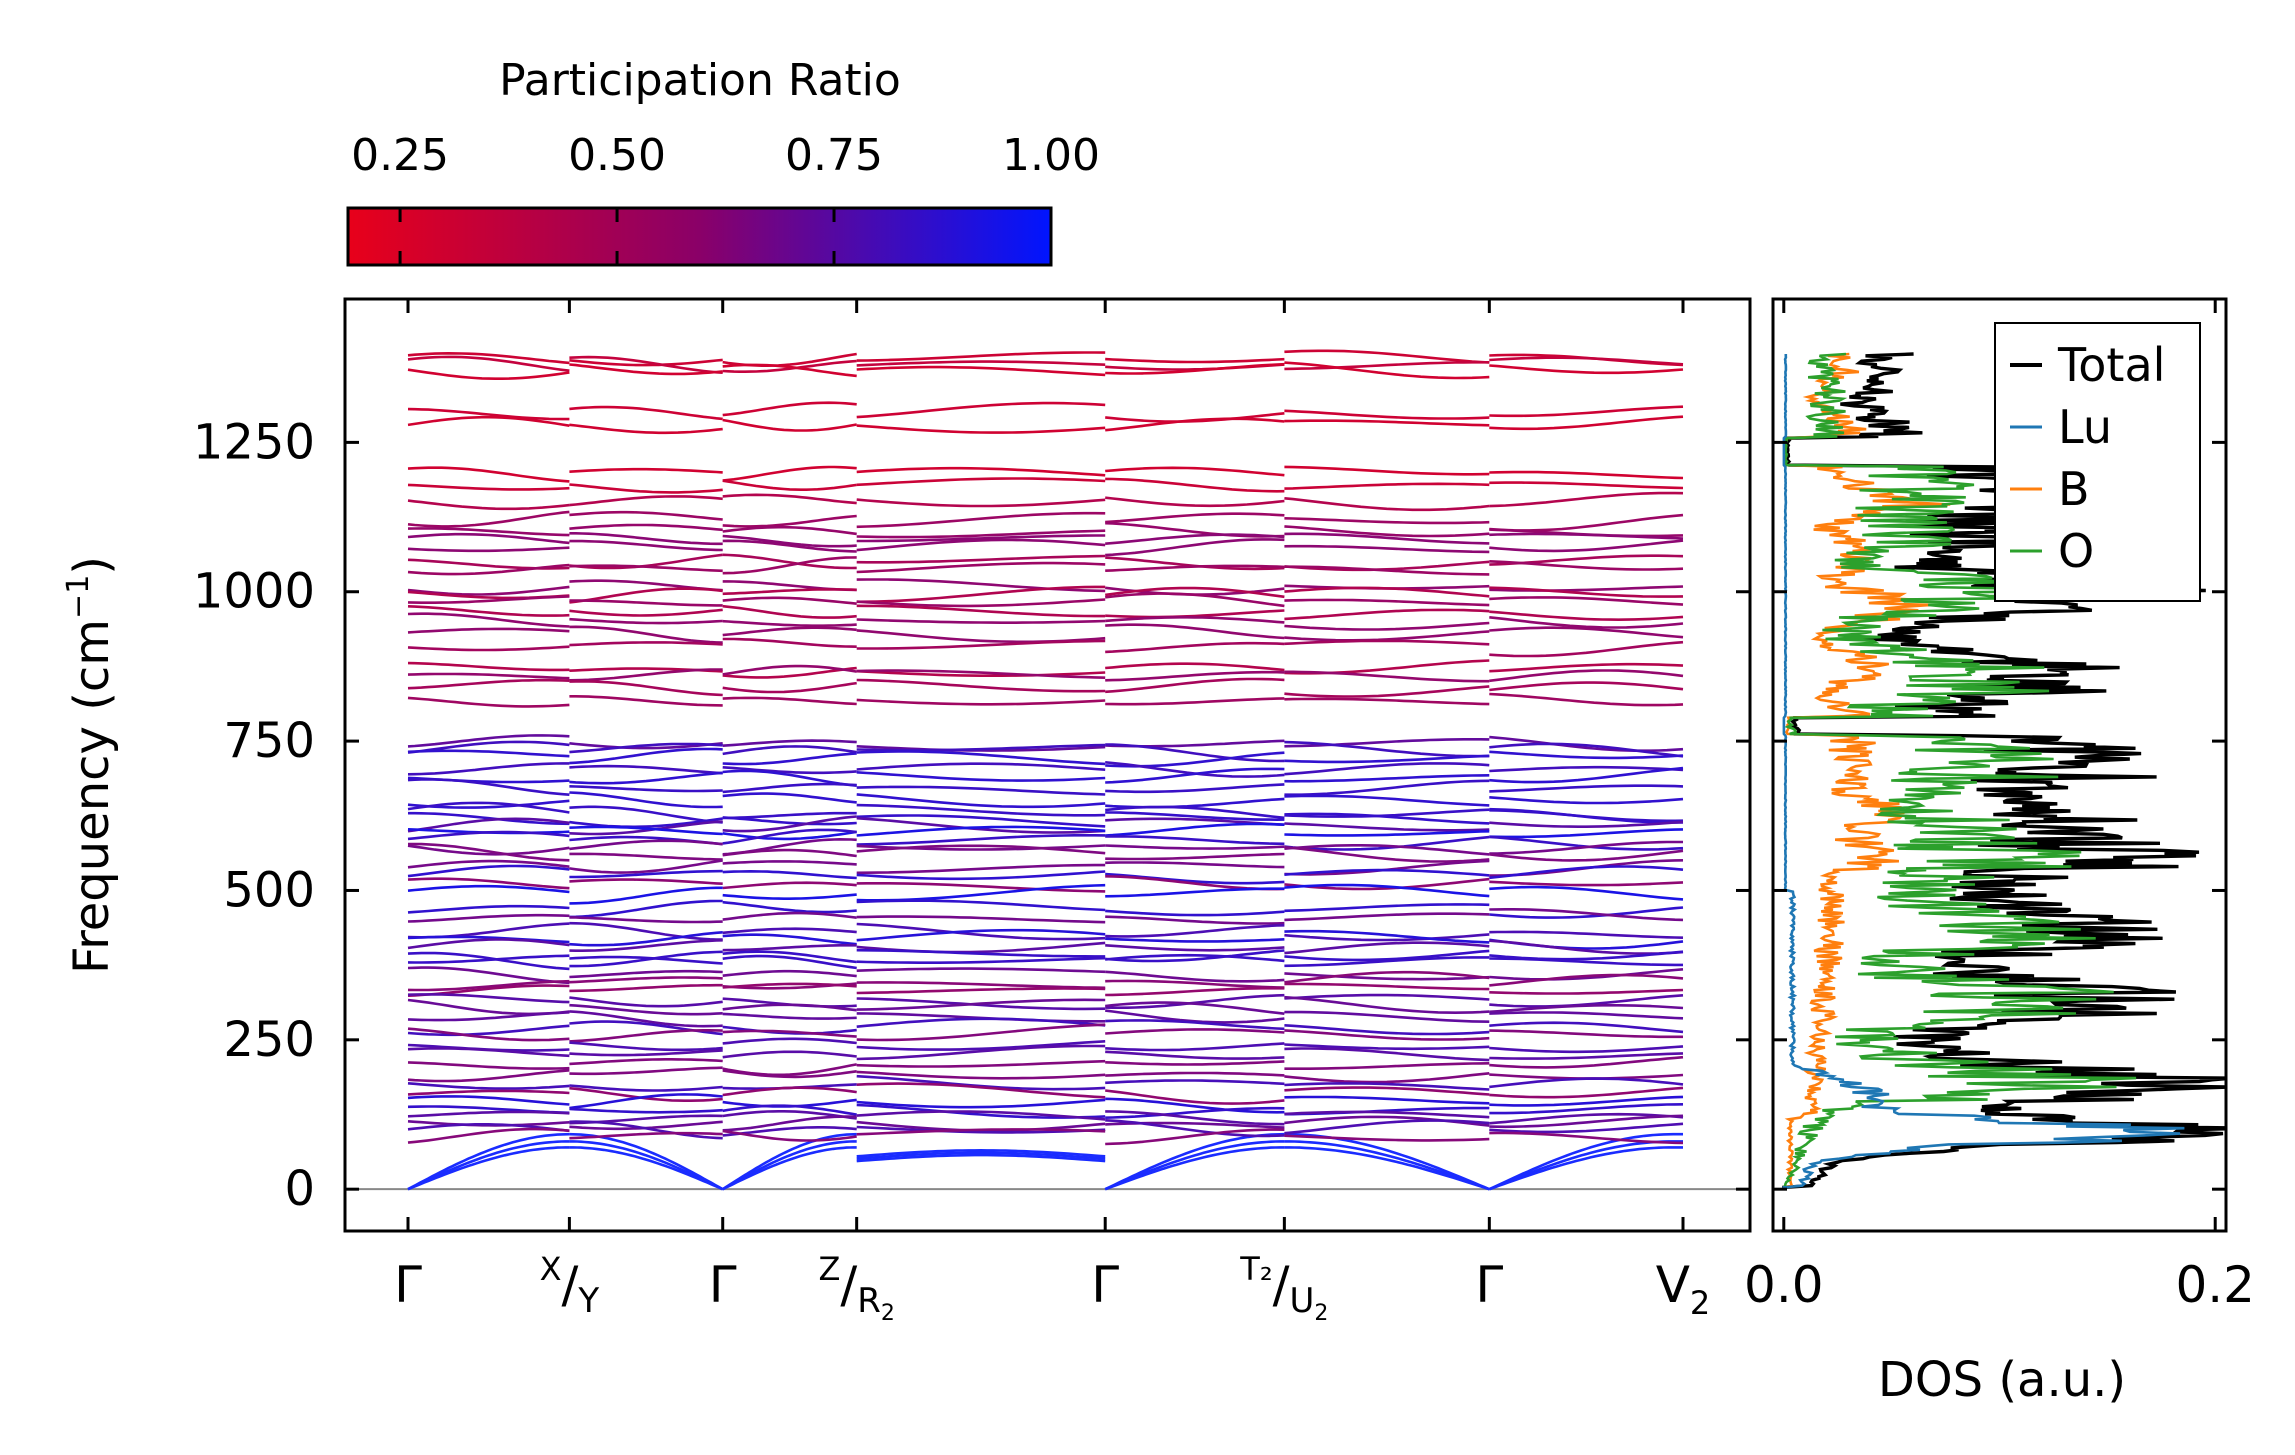  What do you see at coordinates (1283, 1288) in the screenshot?
I see `kpoint-label: T₂/U2` at bounding box center [1283, 1288].